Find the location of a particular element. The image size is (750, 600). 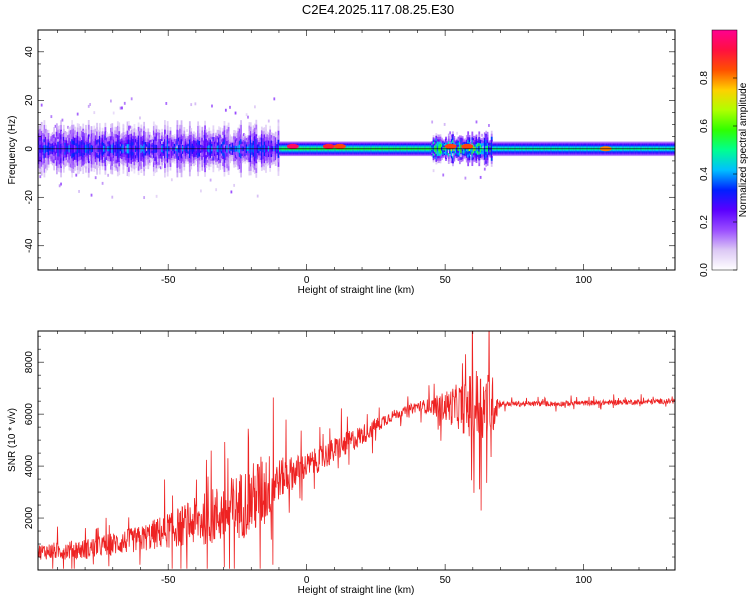

y-tick-label: 2000 is located at coordinates (29, 517).